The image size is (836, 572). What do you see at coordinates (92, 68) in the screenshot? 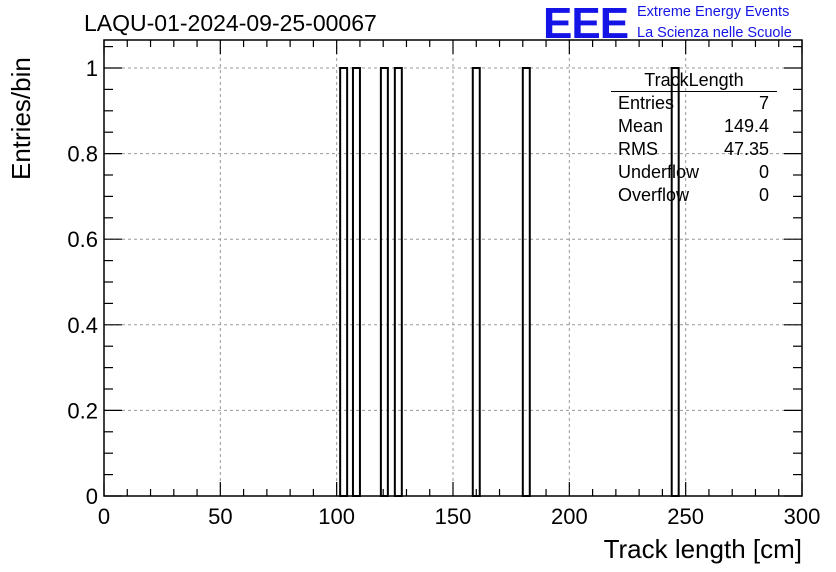
I see `y-tick-label: 1` at bounding box center [92, 68].